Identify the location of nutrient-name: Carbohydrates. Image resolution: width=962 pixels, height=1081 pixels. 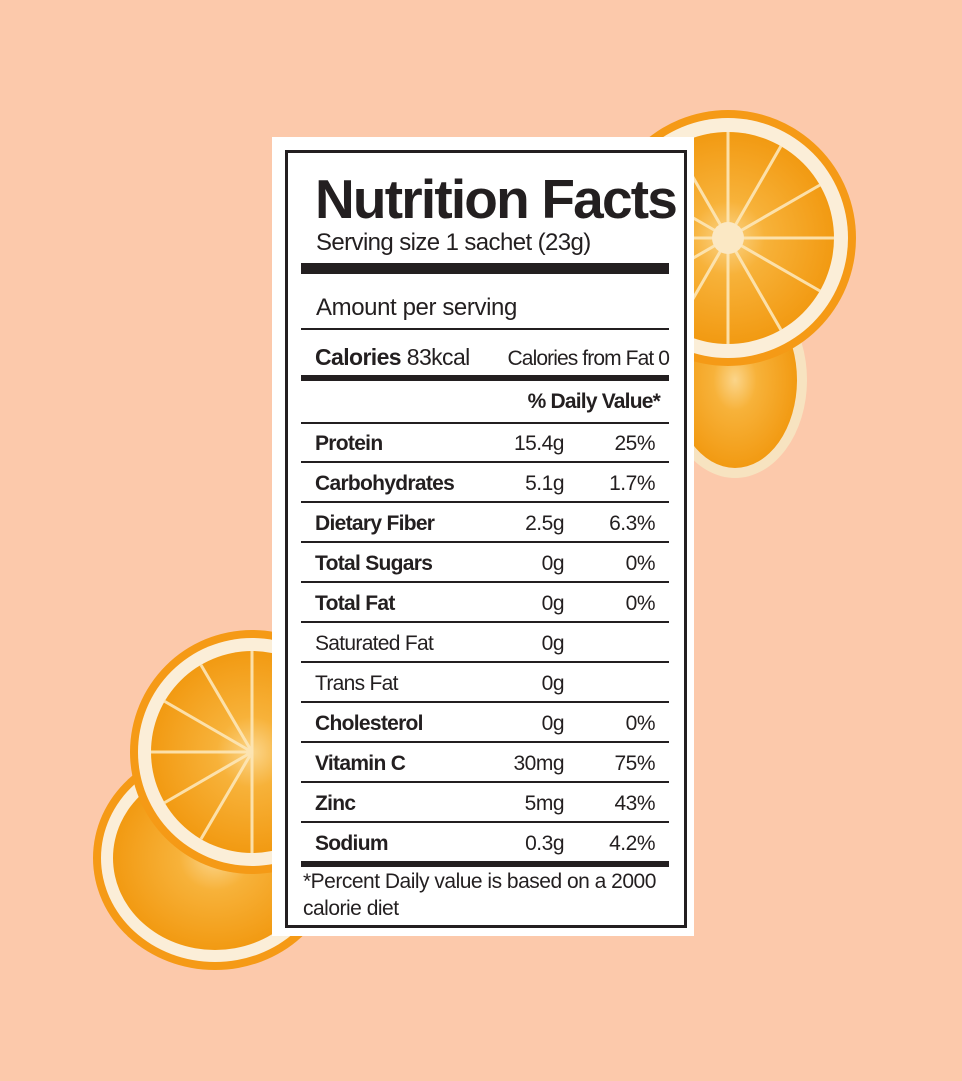
(385, 483).